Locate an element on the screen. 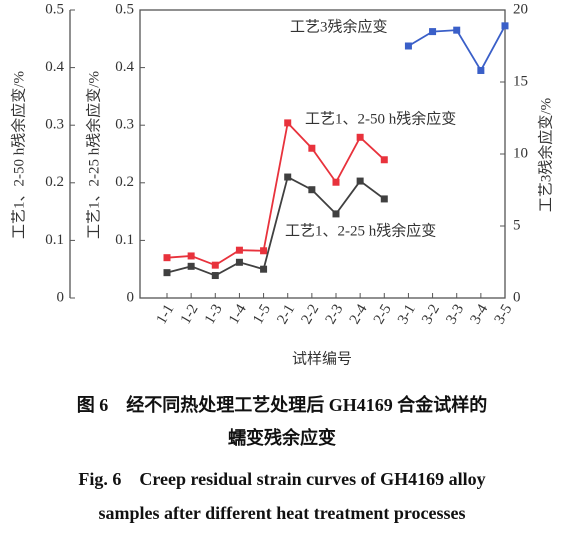 This screenshot has width=565, height=540. x-tick-label: 1-2 is located at coordinates (190, 314).